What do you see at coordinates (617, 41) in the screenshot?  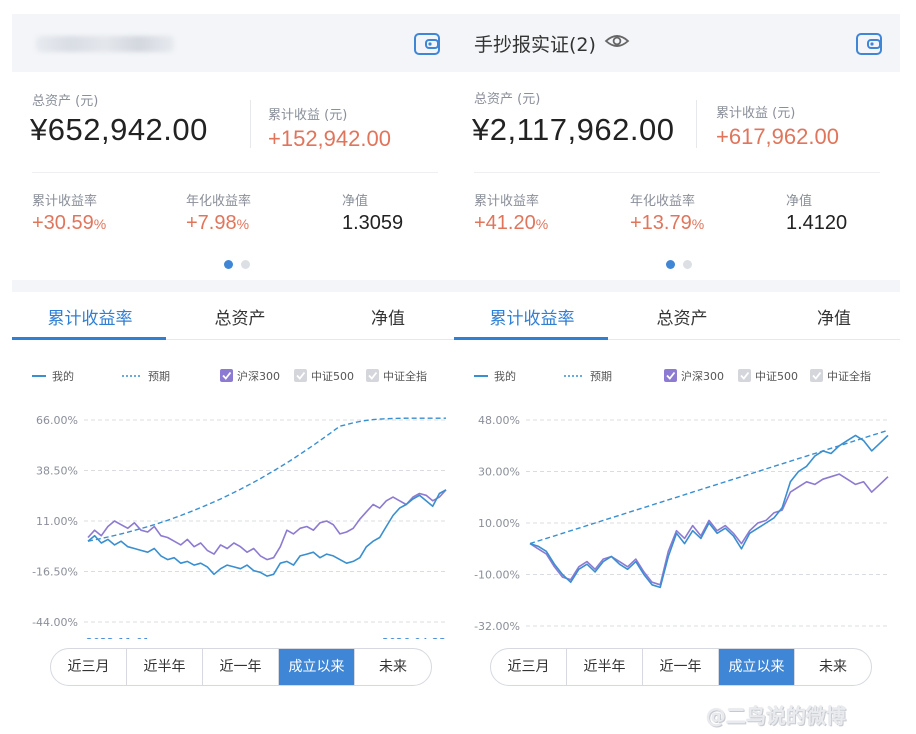 I see `eye-icon` at bounding box center [617, 41].